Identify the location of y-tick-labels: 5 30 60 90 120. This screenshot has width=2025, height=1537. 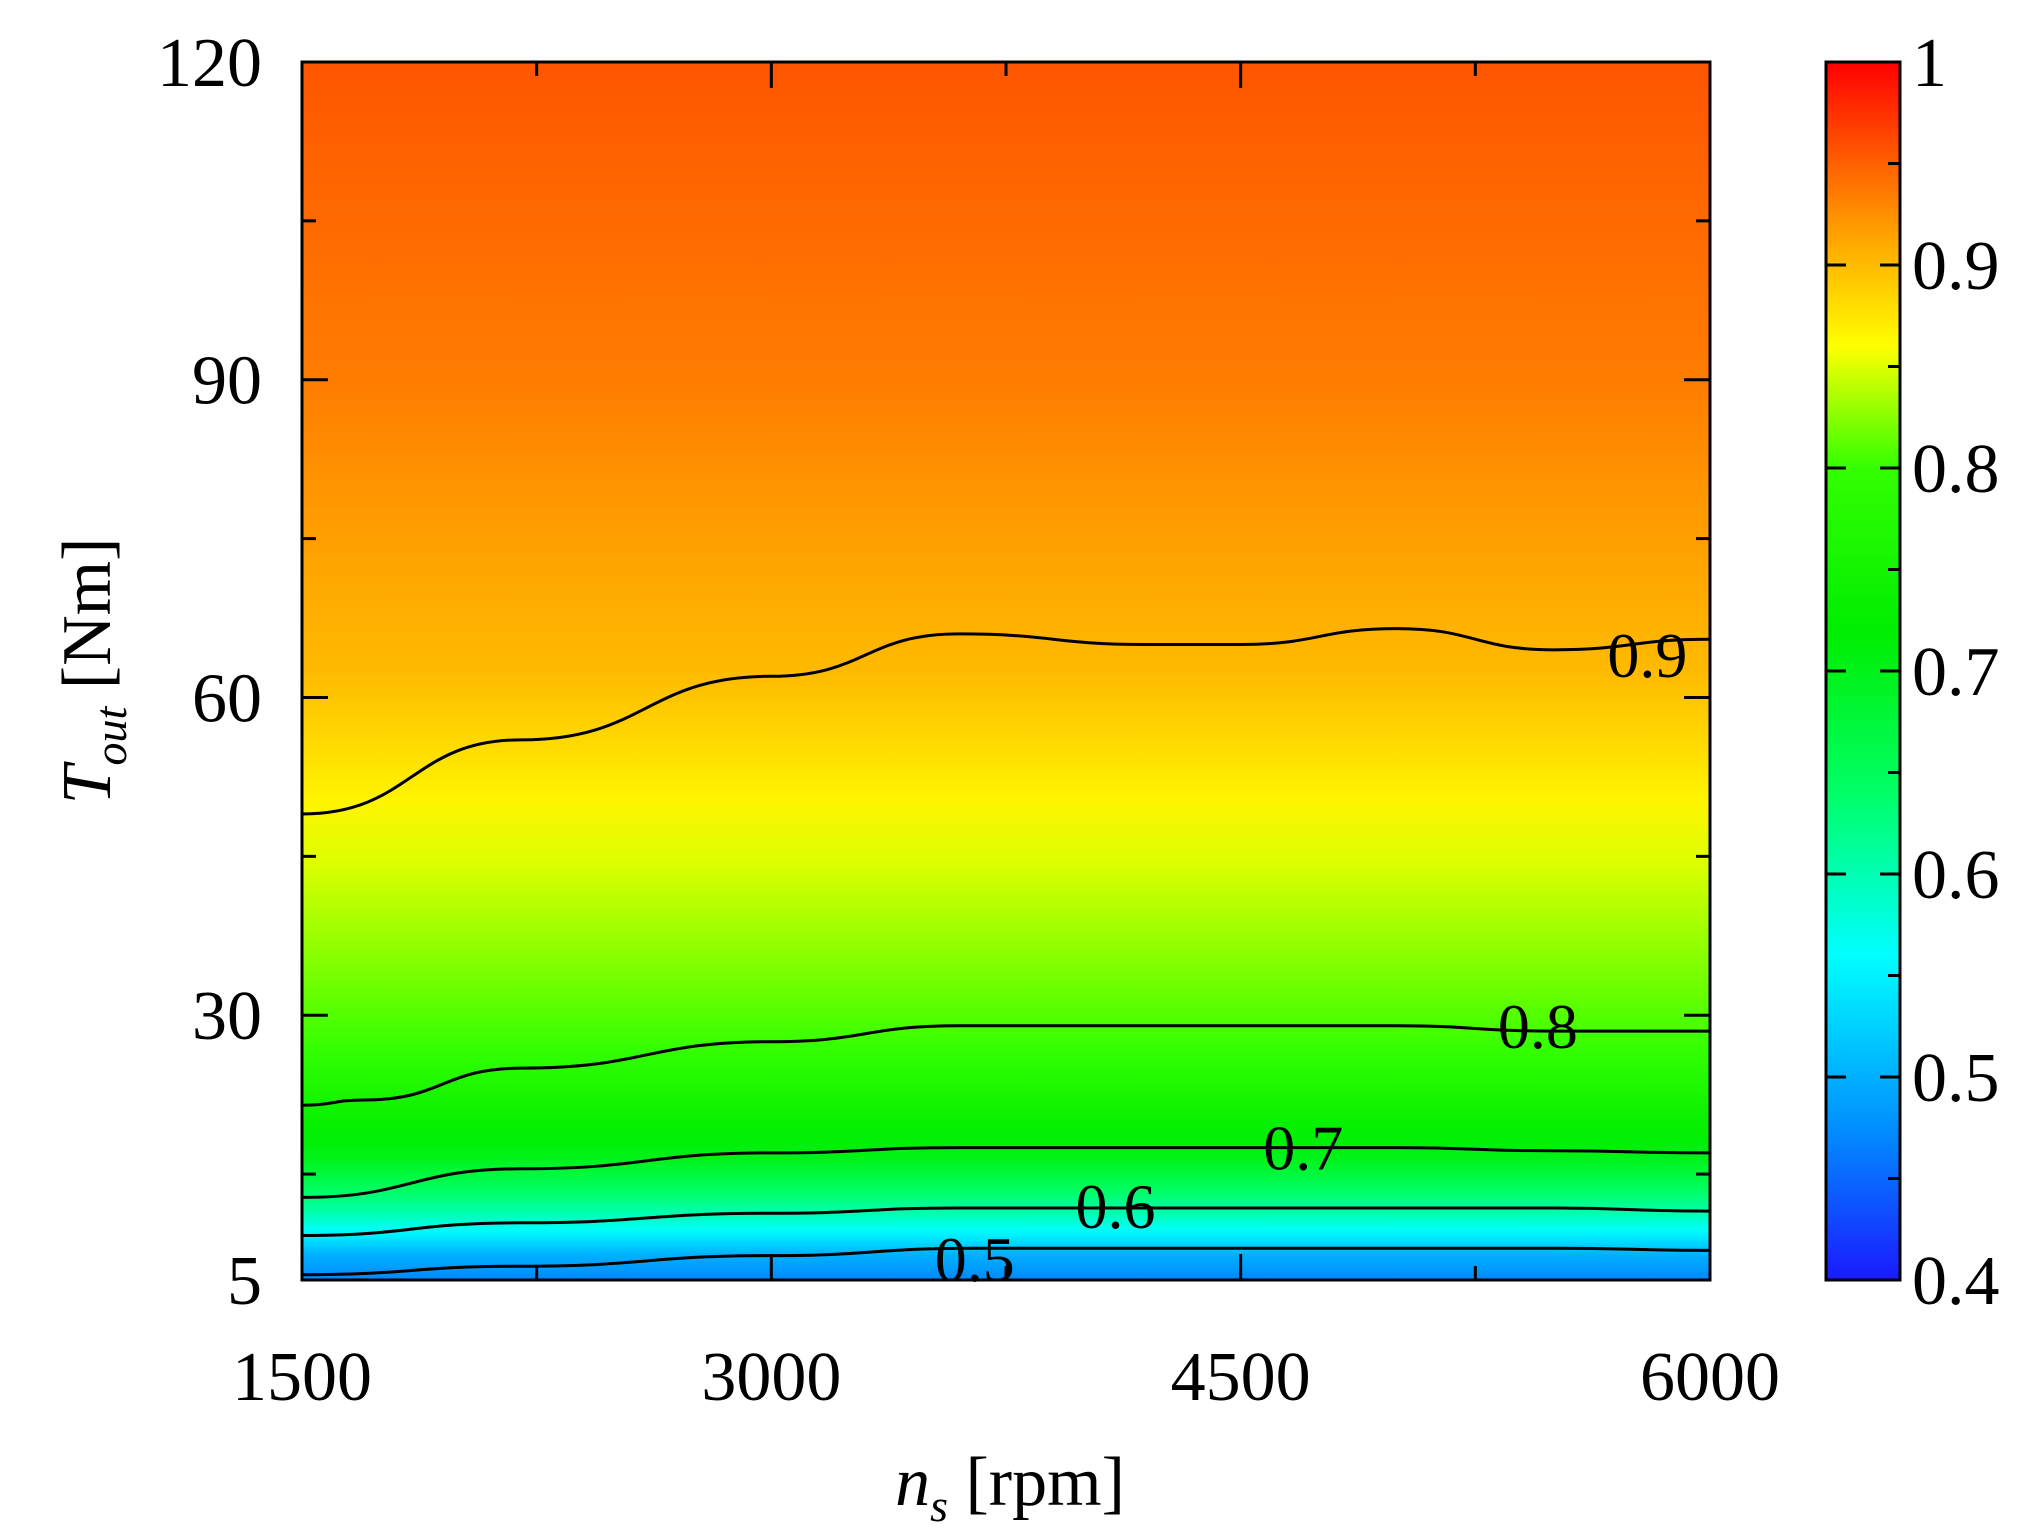
(209, 672).